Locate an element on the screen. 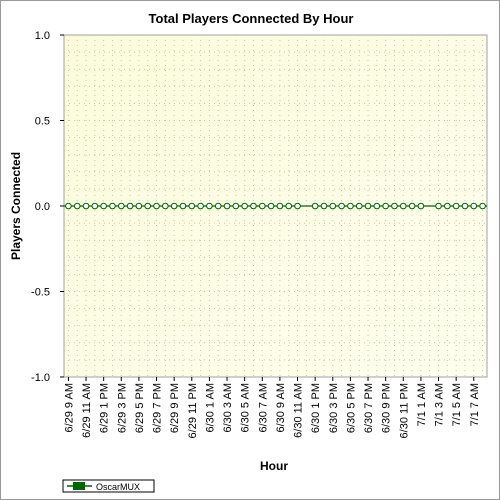 This screenshot has height=501, width=500. legend-swatch-icon is located at coordinates (79, 486).